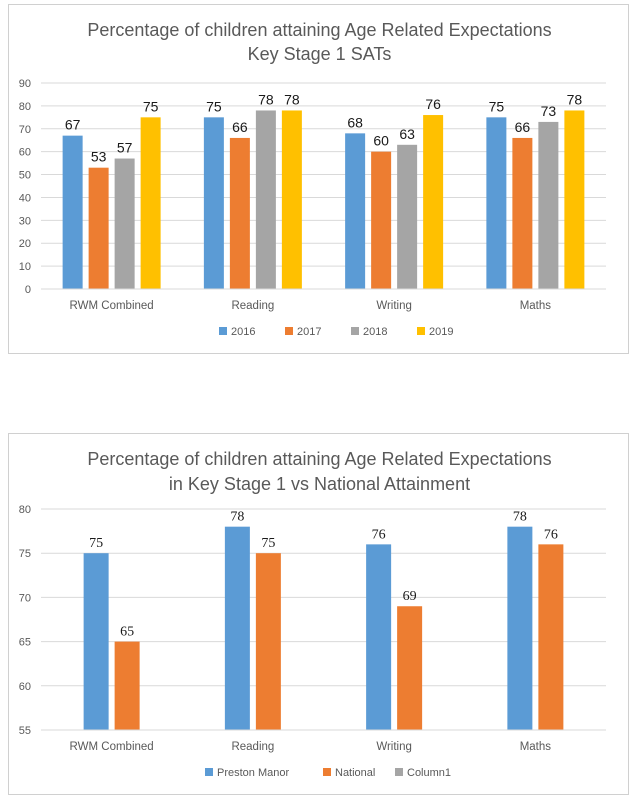  What do you see at coordinates (253, 773) in the screenshot?
I see `chart2-legend-label: Preston Manor` at bounding box center [253, 773].